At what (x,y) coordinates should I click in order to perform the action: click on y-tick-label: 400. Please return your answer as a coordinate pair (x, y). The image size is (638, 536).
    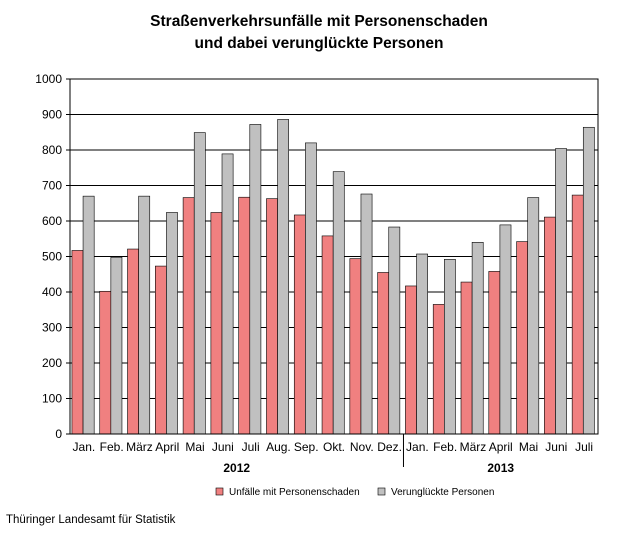
    Looking at the image, I should click on (52, 292).